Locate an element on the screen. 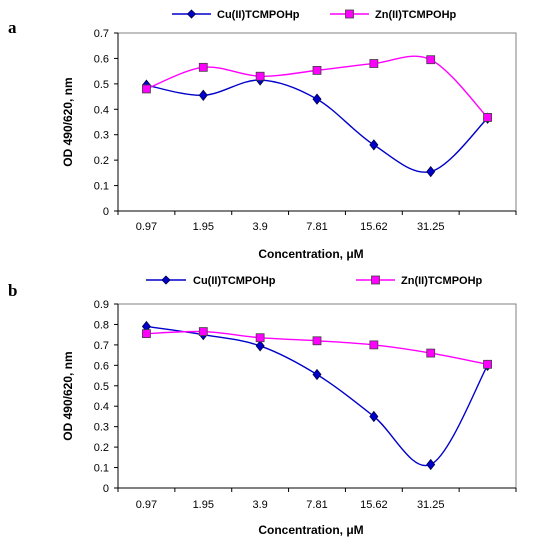 The image size is (550, 548). panel-label: a is located at coordinates (12, 27).